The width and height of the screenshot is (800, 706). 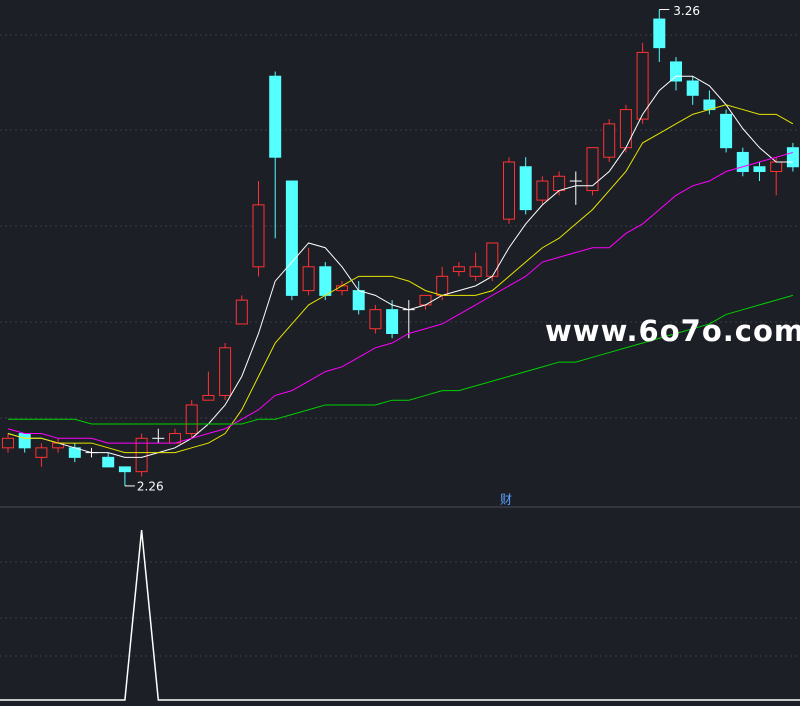 I want to click on watermark: www.6o7o.com, so click(x=672, y=331).